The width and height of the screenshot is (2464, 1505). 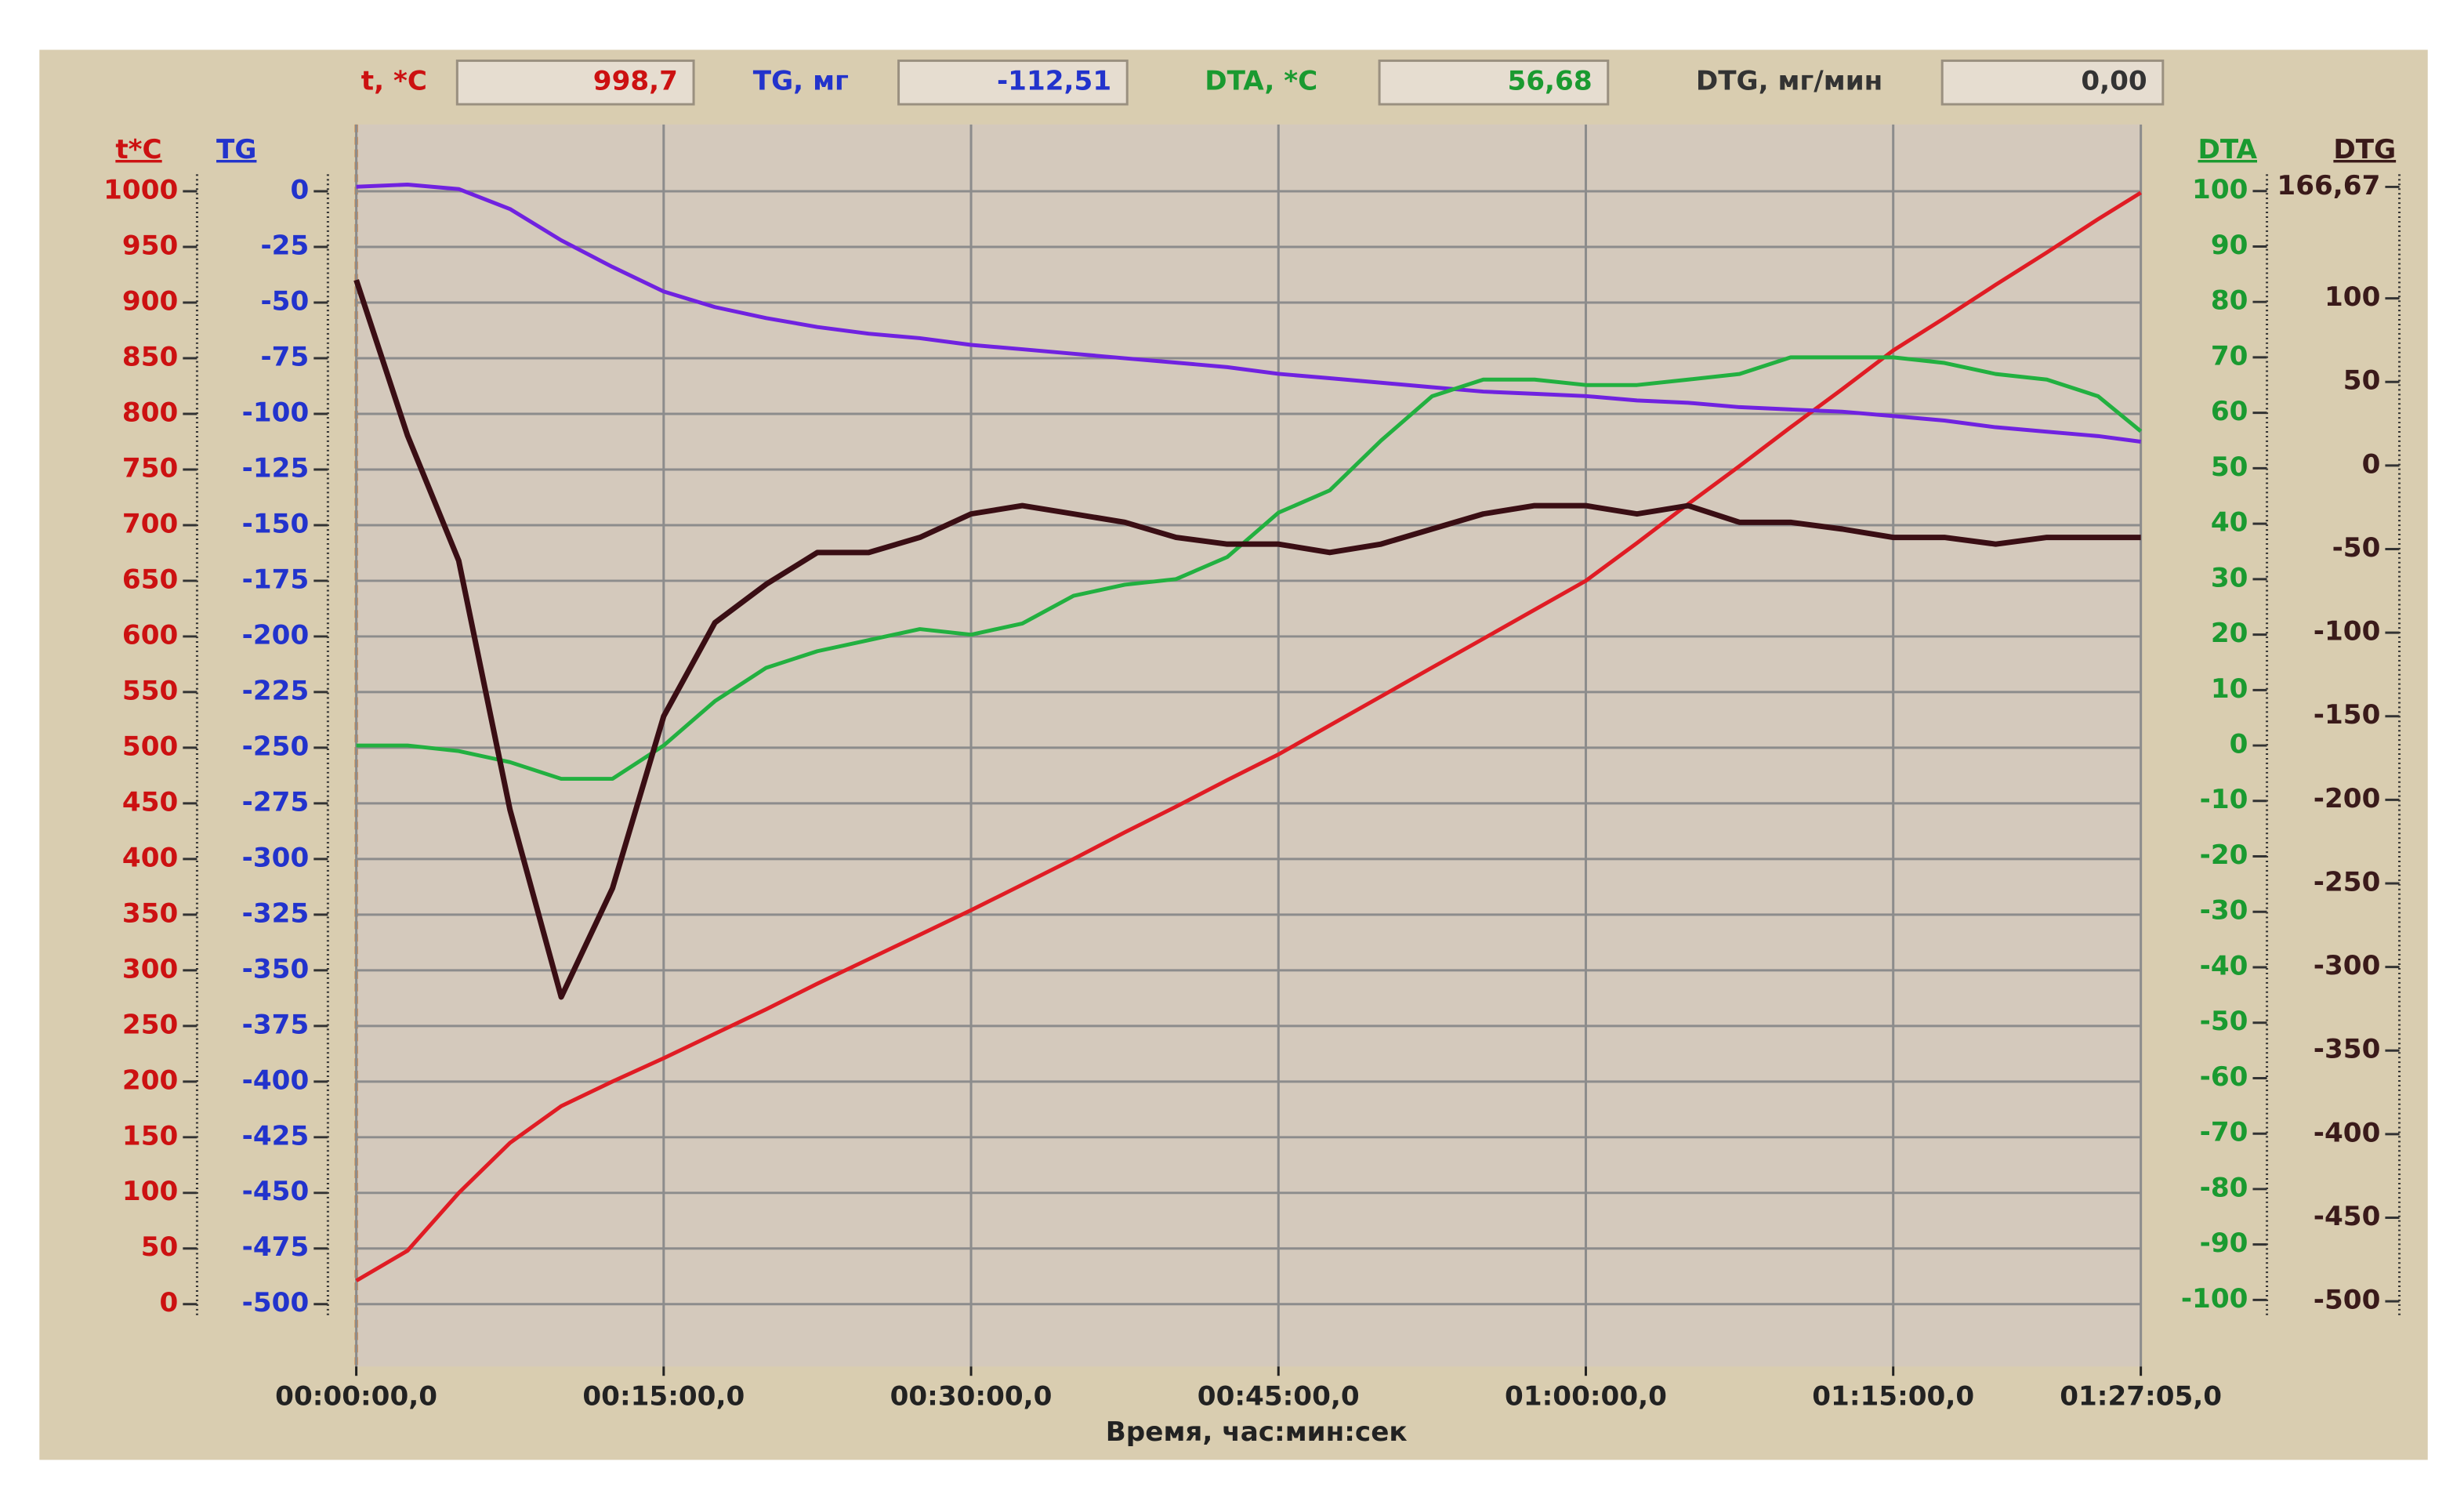 I want to click on y-tick-label: 300, so click(x=150, y=969).